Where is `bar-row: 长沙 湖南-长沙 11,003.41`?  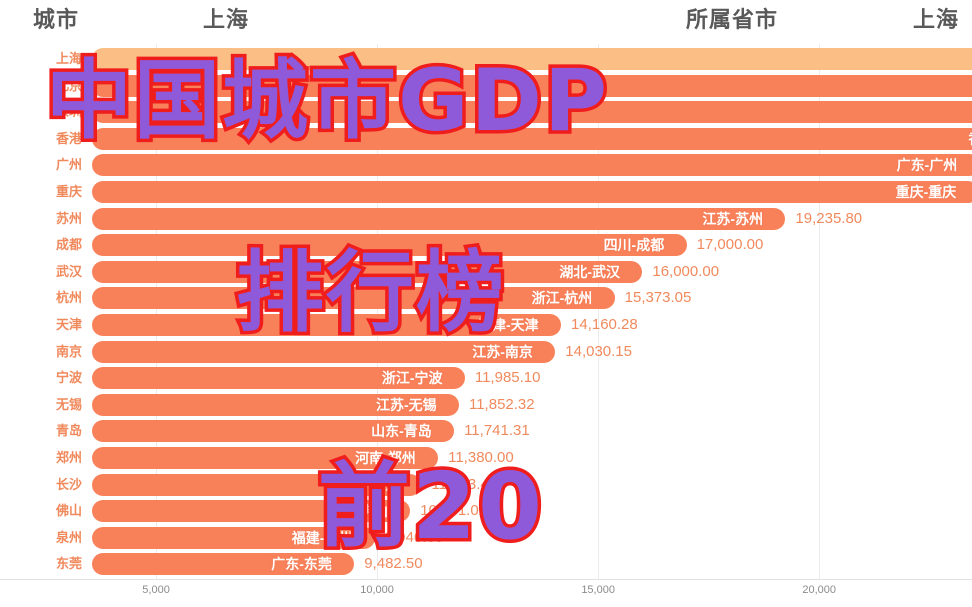
bar-row: 长沙 湖南-长沙 11,003.41 is located at coordinates (486, 485).